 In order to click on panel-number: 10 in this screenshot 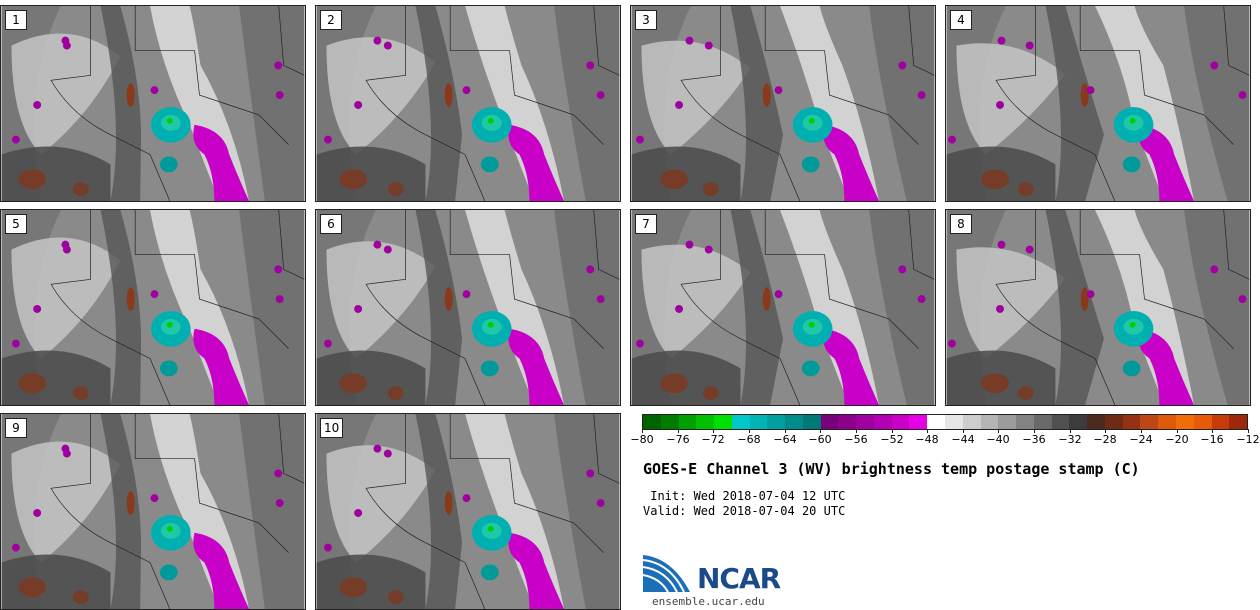, I will do `click(332, 428)`.